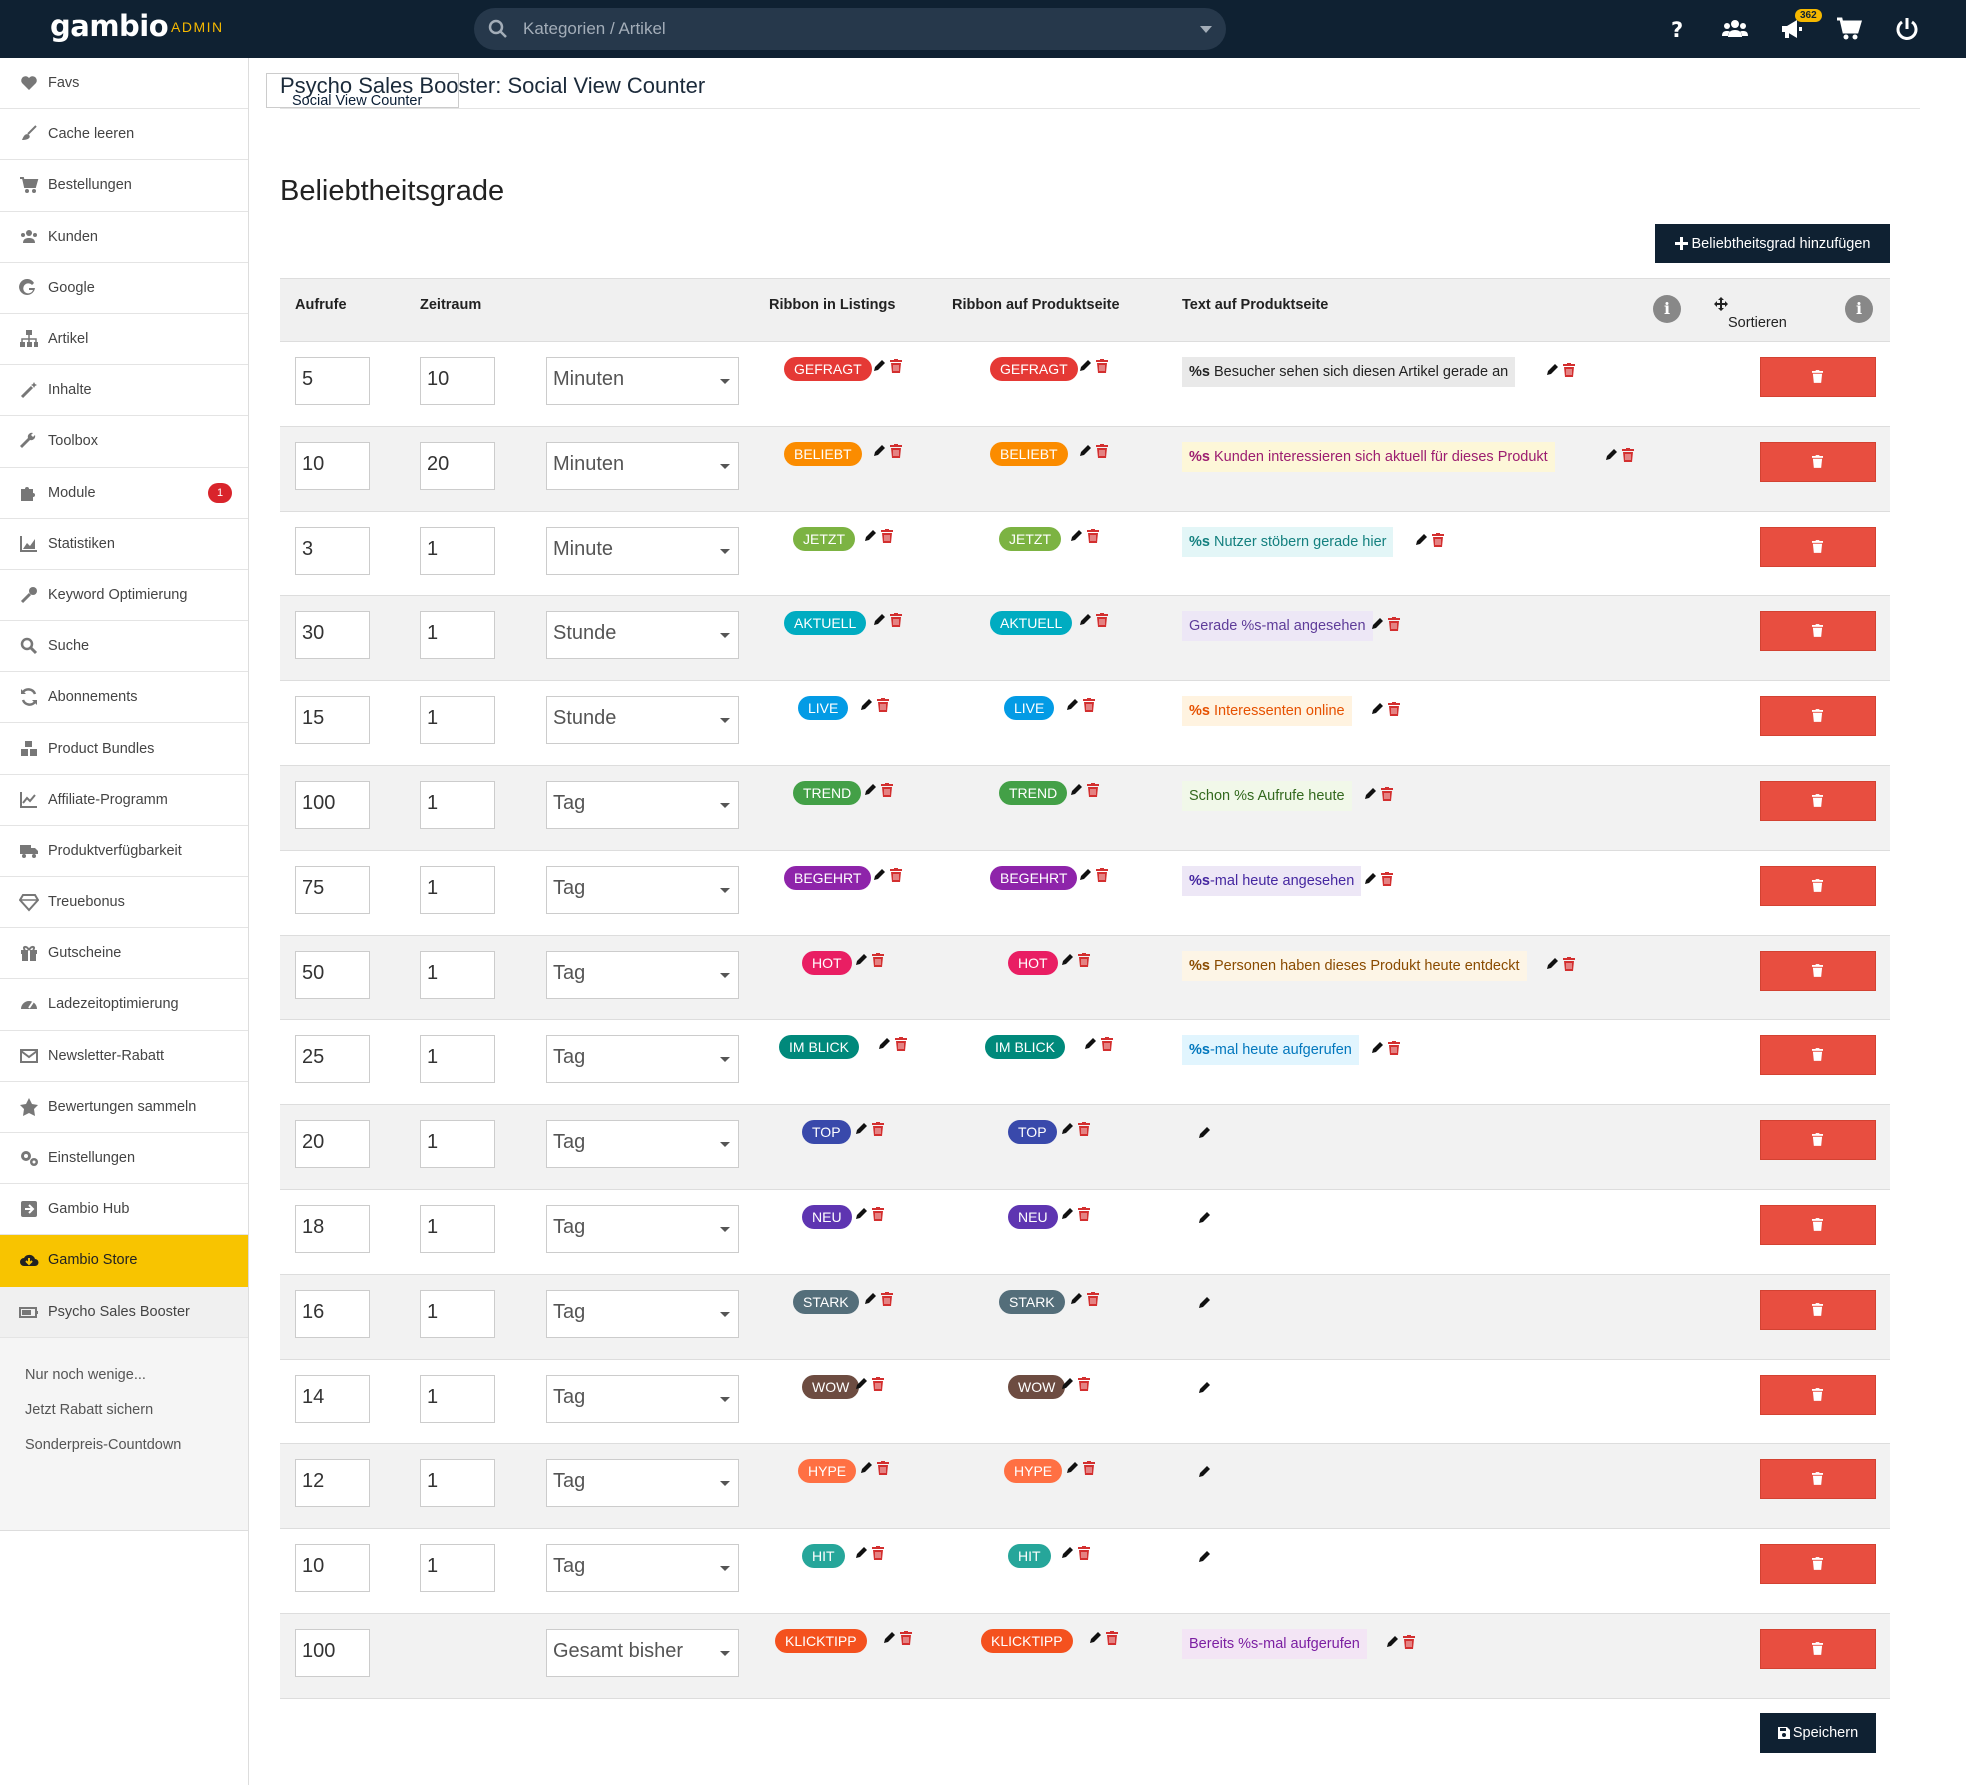 The height and width of the screenshot is (1785, 1966). What do you see at coordinates (124, 288) in the screenshot?
I see `sidebar-item-google: Google` at bounding box center [124, 288].